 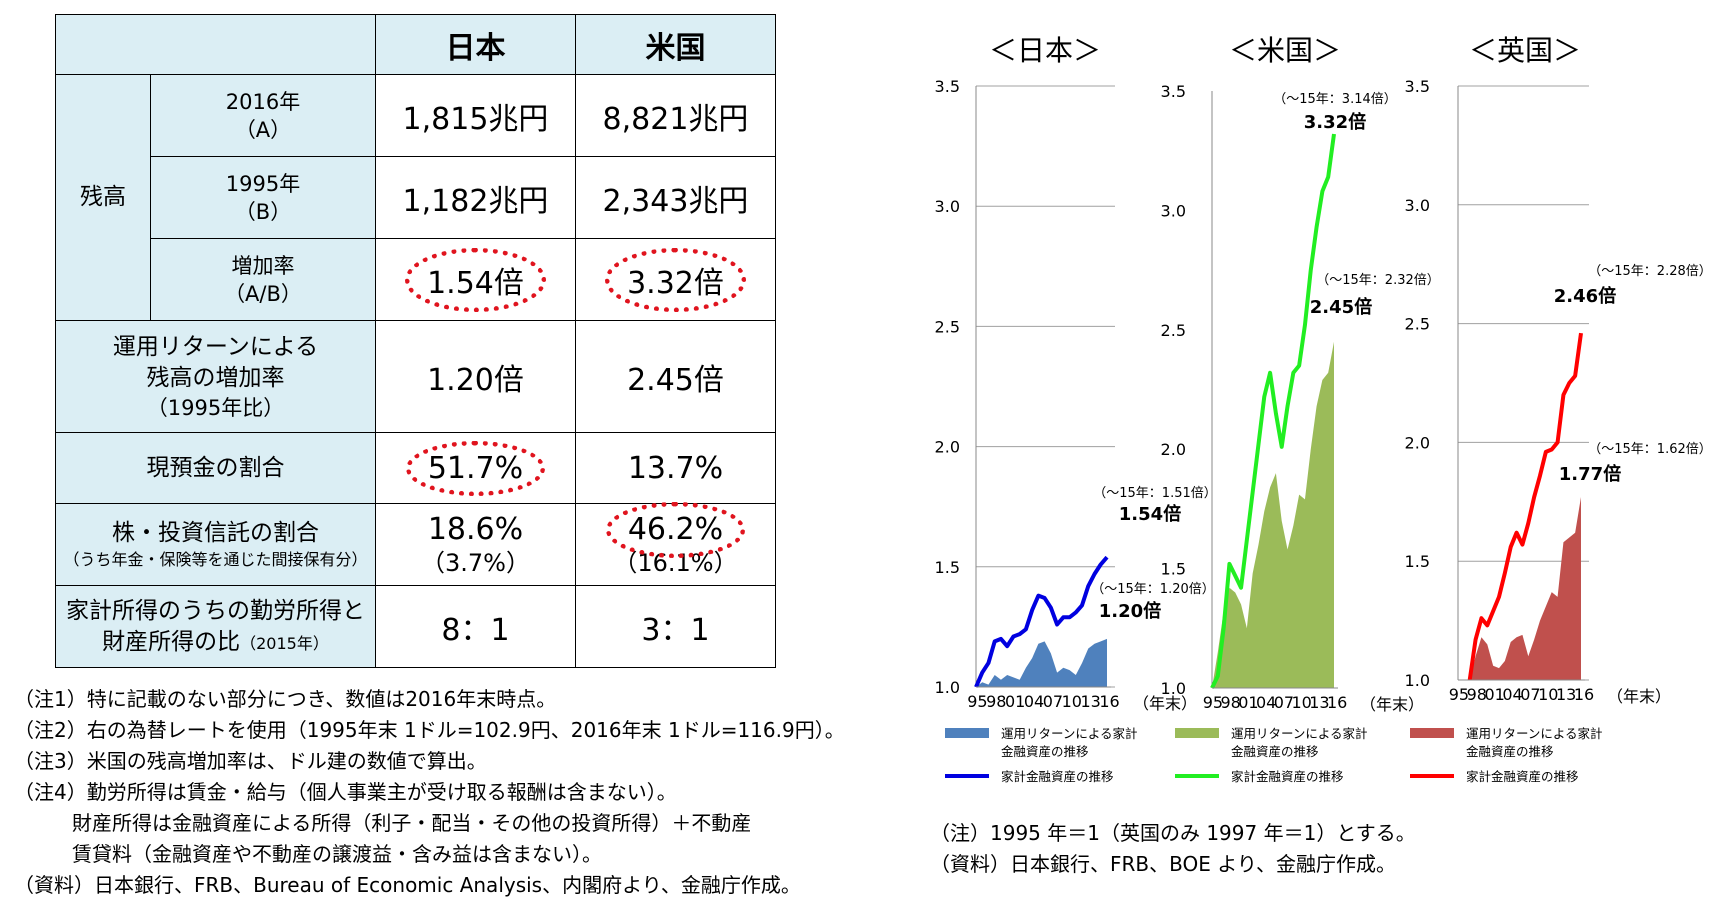 I want to click on y-tick-label: 2.5, so click(x=947, y=326).